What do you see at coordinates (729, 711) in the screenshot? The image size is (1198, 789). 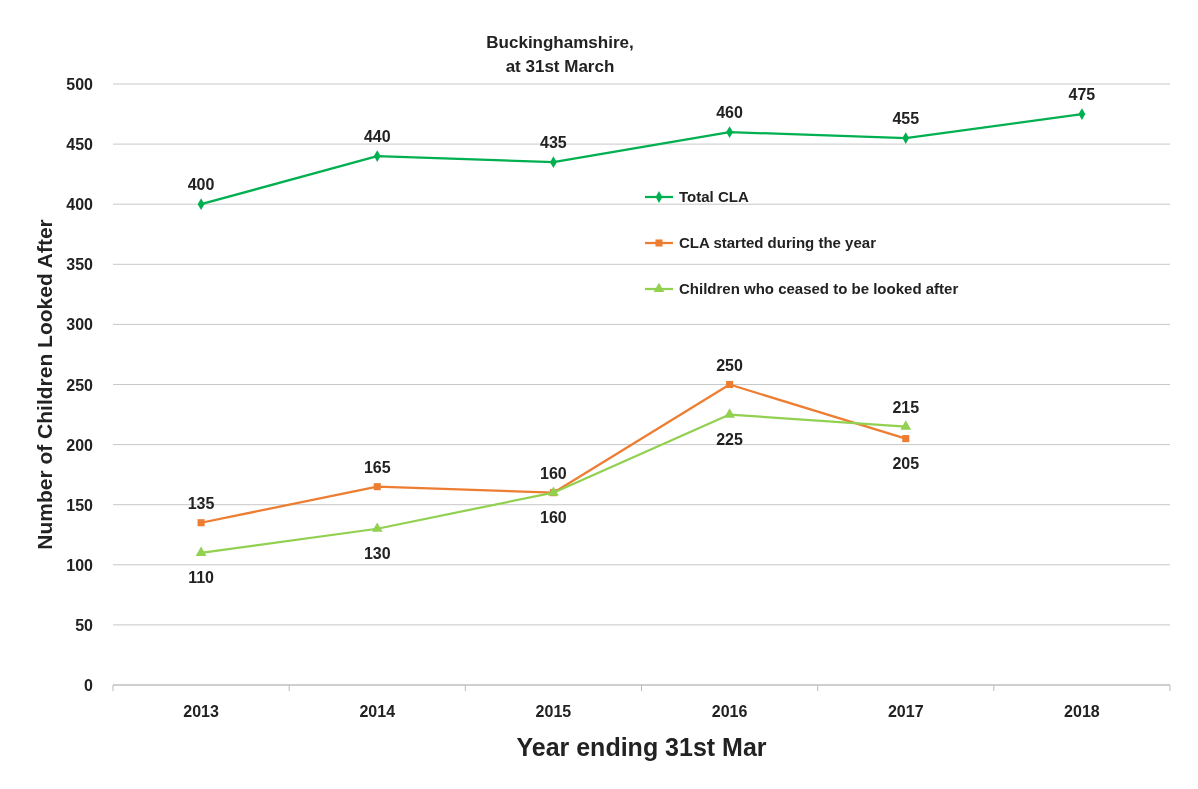 I see `x-tick-label: 2016` at bounding box center [729, 711].